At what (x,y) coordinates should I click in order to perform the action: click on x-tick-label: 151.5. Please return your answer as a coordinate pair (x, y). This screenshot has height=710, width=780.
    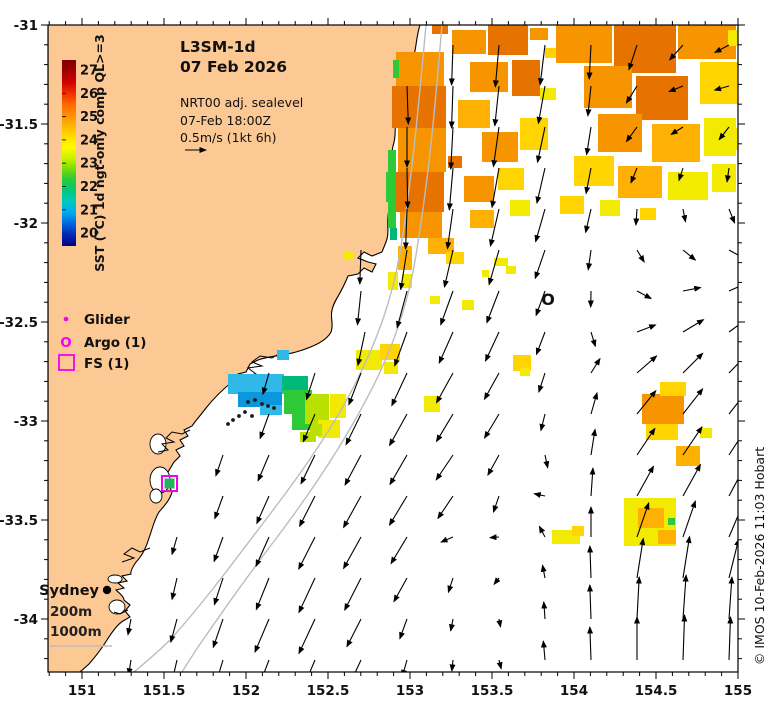
    Looking at the image, I should click on (164, 691).